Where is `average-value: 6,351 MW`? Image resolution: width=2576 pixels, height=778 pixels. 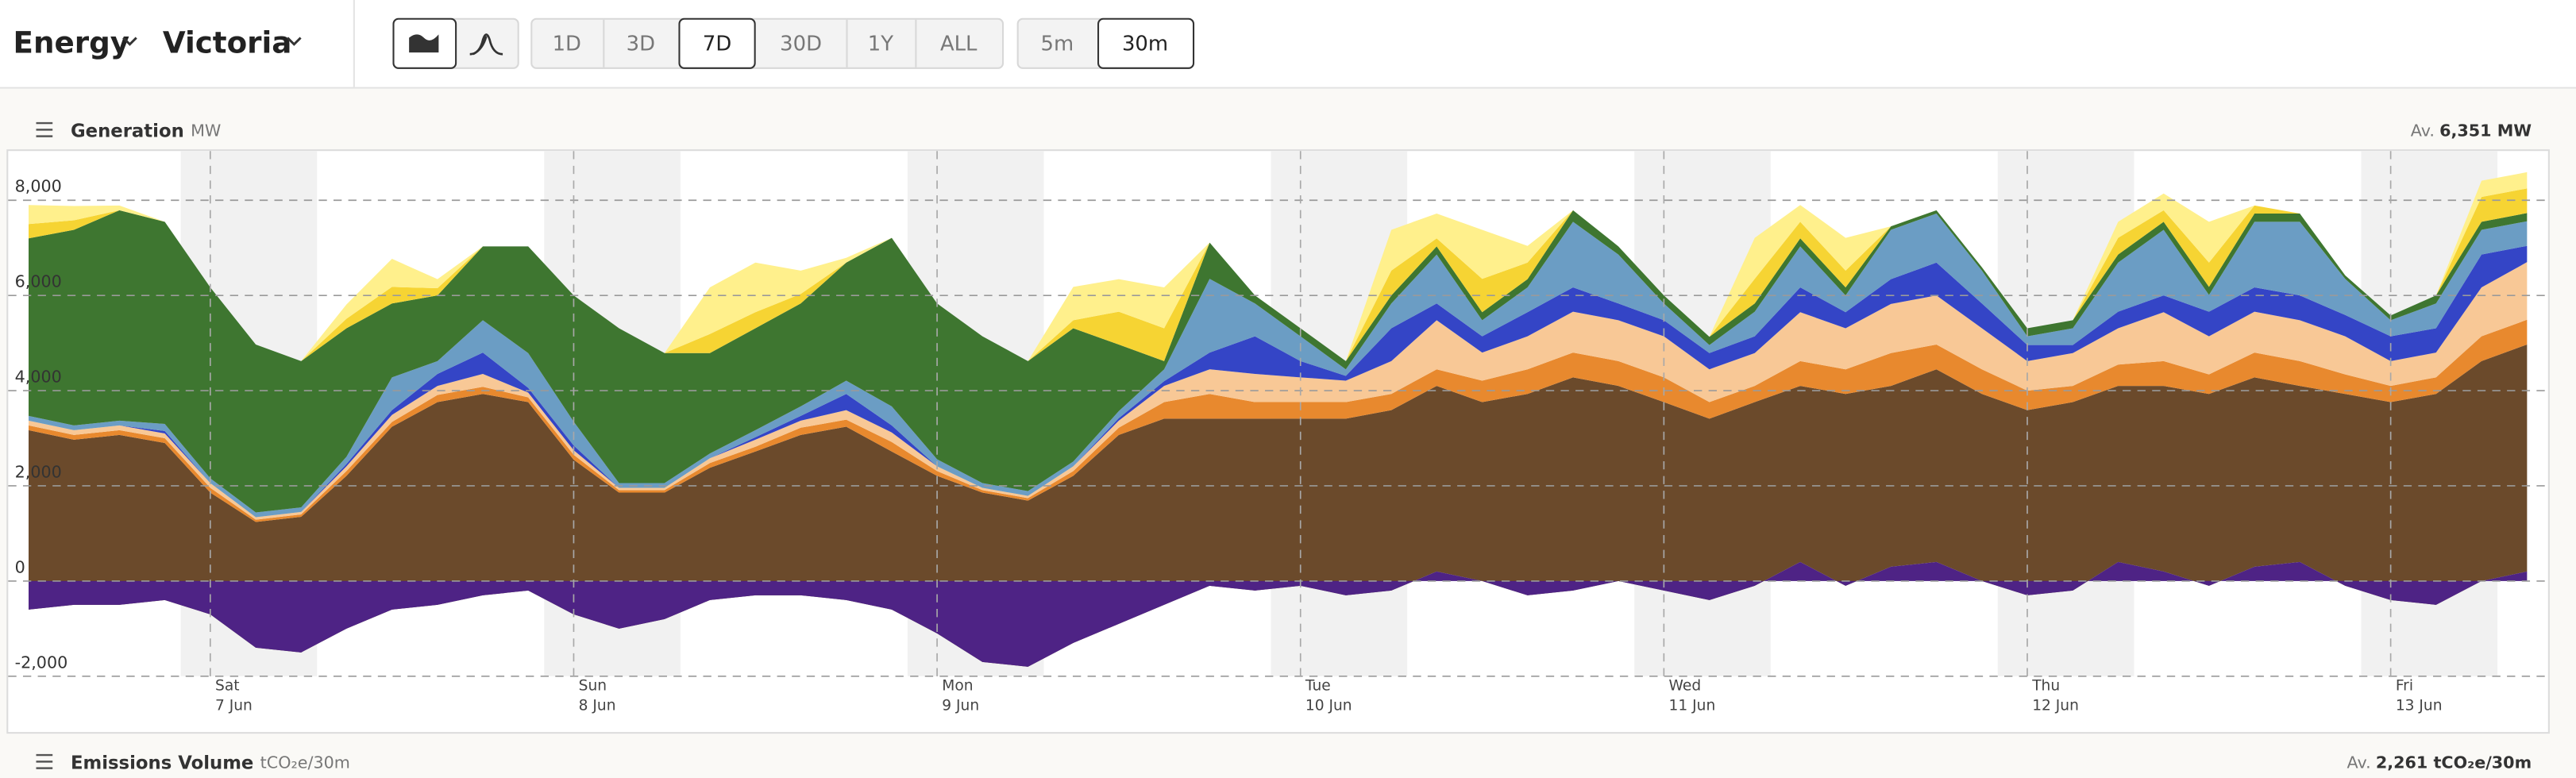
average-value: 6,351 MW is located at coordinates (2485, 130).